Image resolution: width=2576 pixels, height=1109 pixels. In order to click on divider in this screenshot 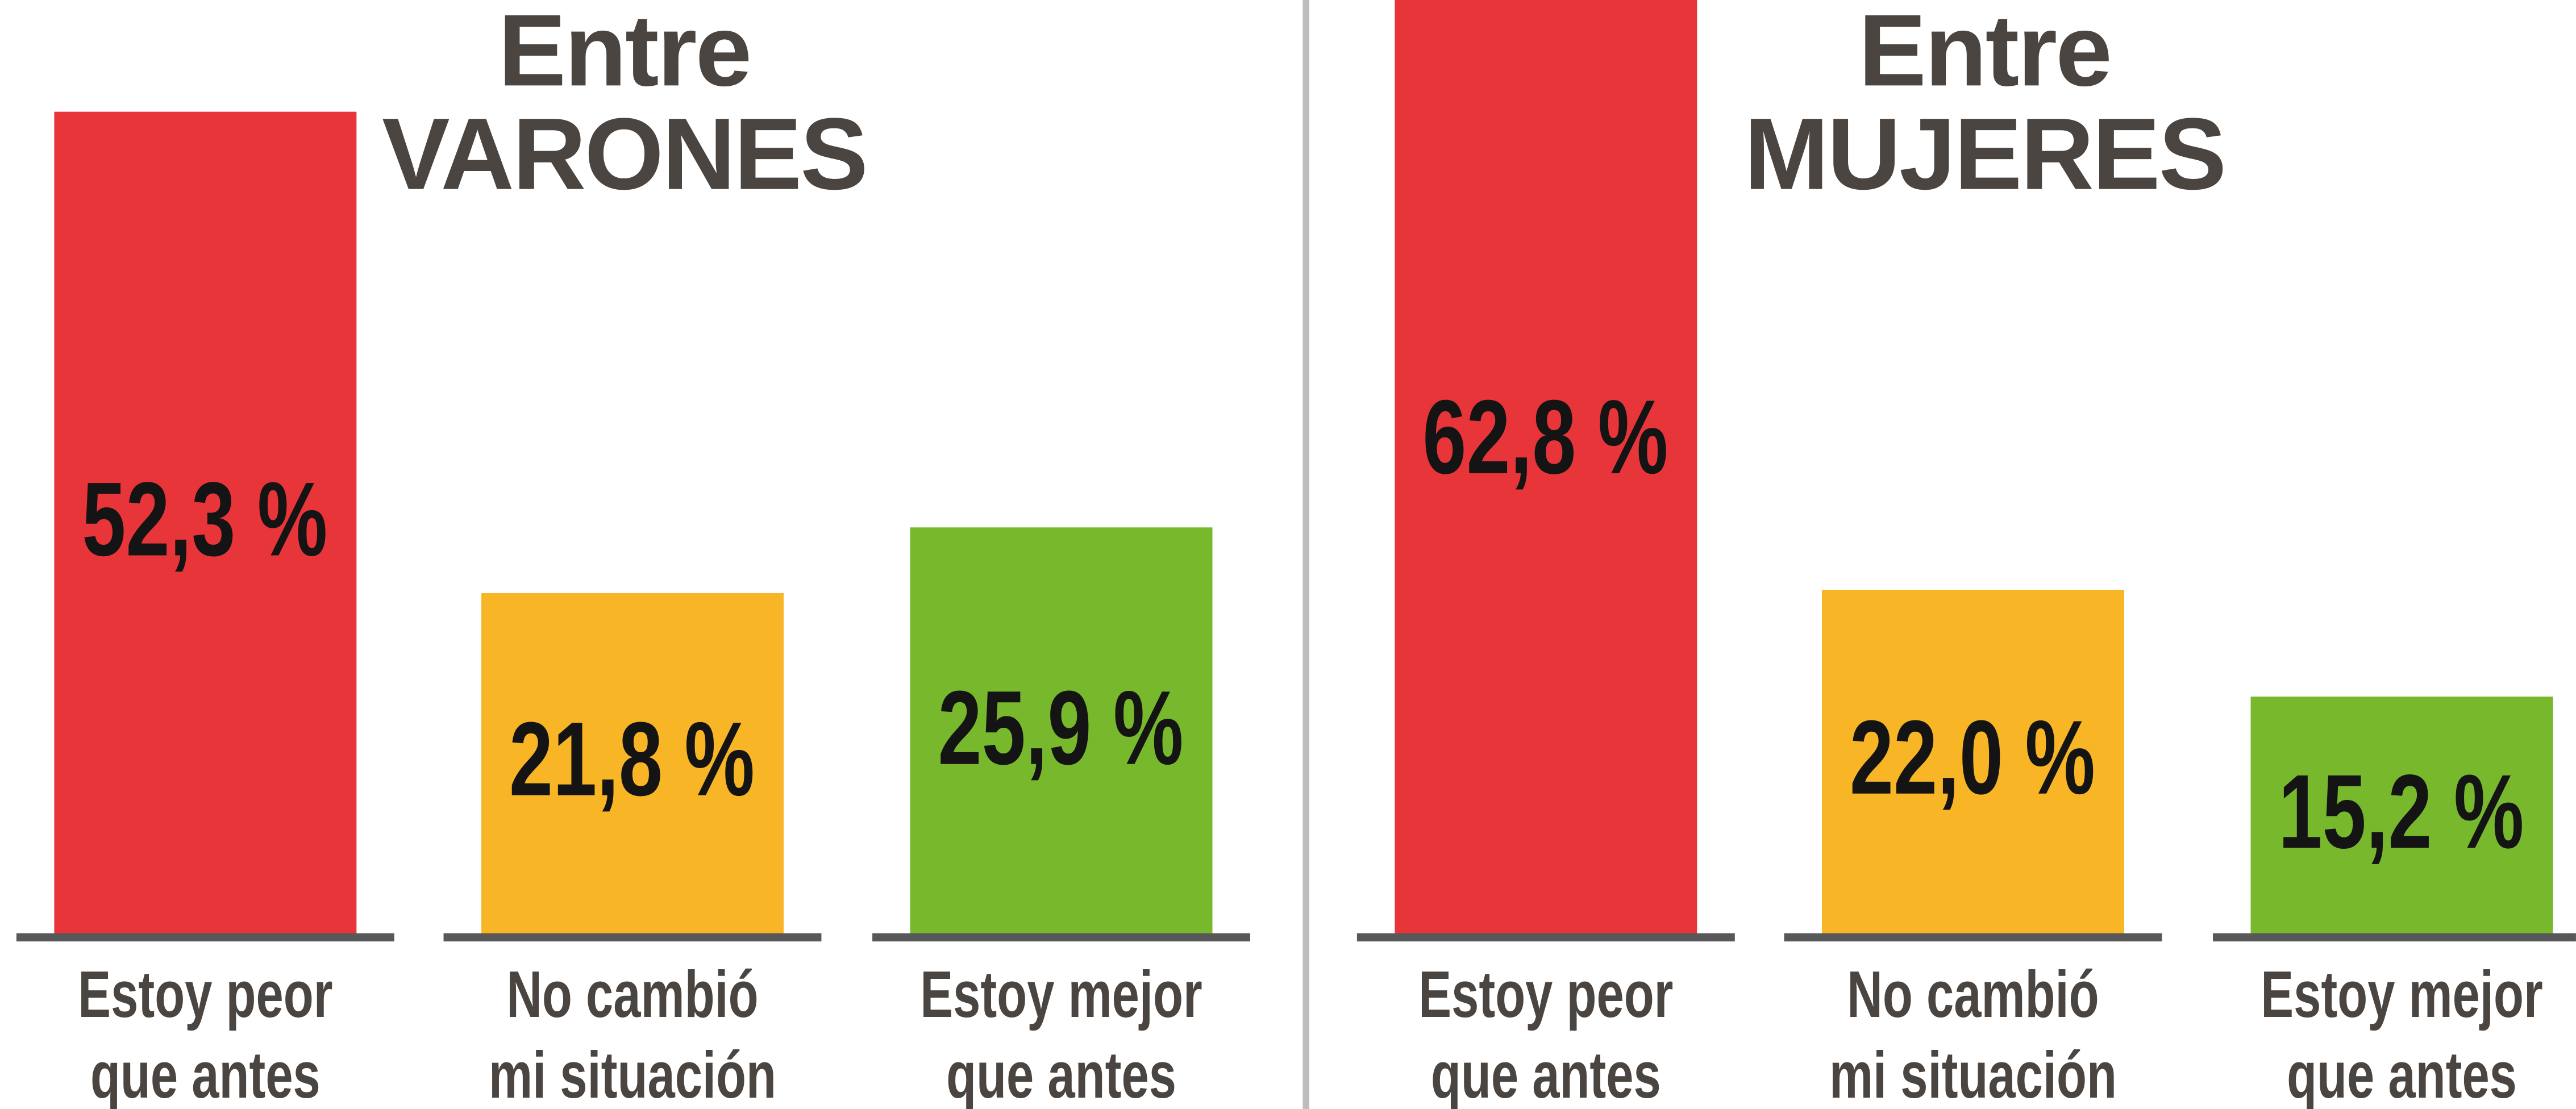, I will do `click(1306, 554)`.